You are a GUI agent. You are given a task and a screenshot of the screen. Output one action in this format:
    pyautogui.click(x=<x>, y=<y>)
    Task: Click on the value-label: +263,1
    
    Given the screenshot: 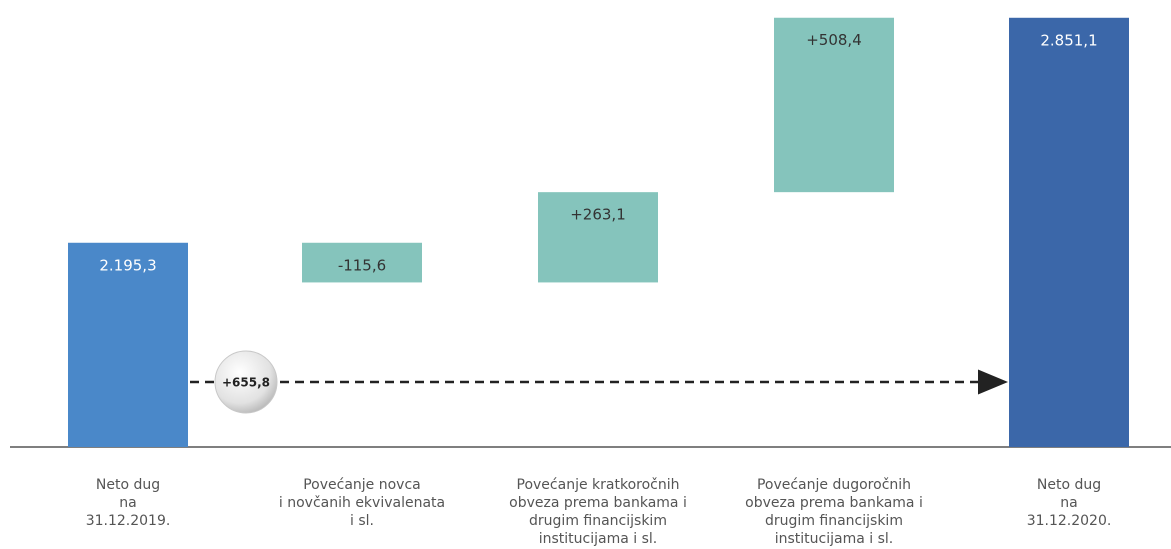 What is the action you would take?
    pyautogui.click(x=598, y=215)
    